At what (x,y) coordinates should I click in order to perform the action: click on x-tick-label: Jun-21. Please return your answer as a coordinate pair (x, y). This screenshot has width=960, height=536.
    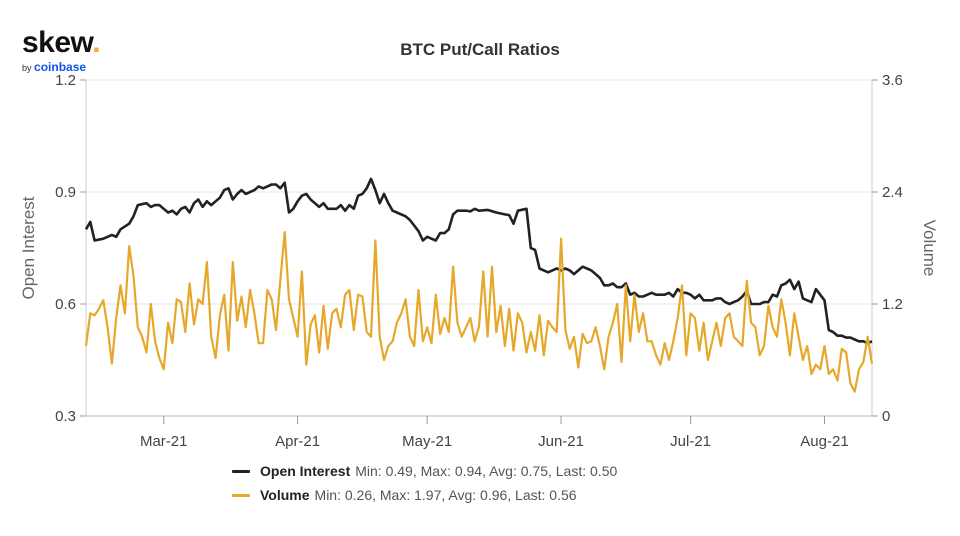
    Looking at the image, I should click on (561, 441).